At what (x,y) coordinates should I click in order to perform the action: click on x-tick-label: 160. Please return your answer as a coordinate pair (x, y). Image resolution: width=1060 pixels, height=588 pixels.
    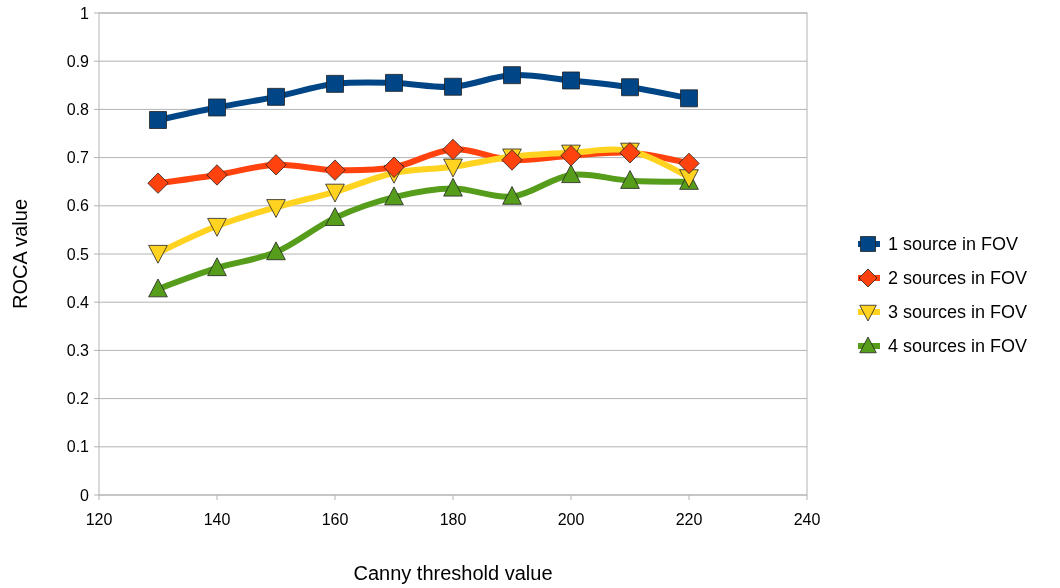
    Looking at the image, I should click on (335, 519).